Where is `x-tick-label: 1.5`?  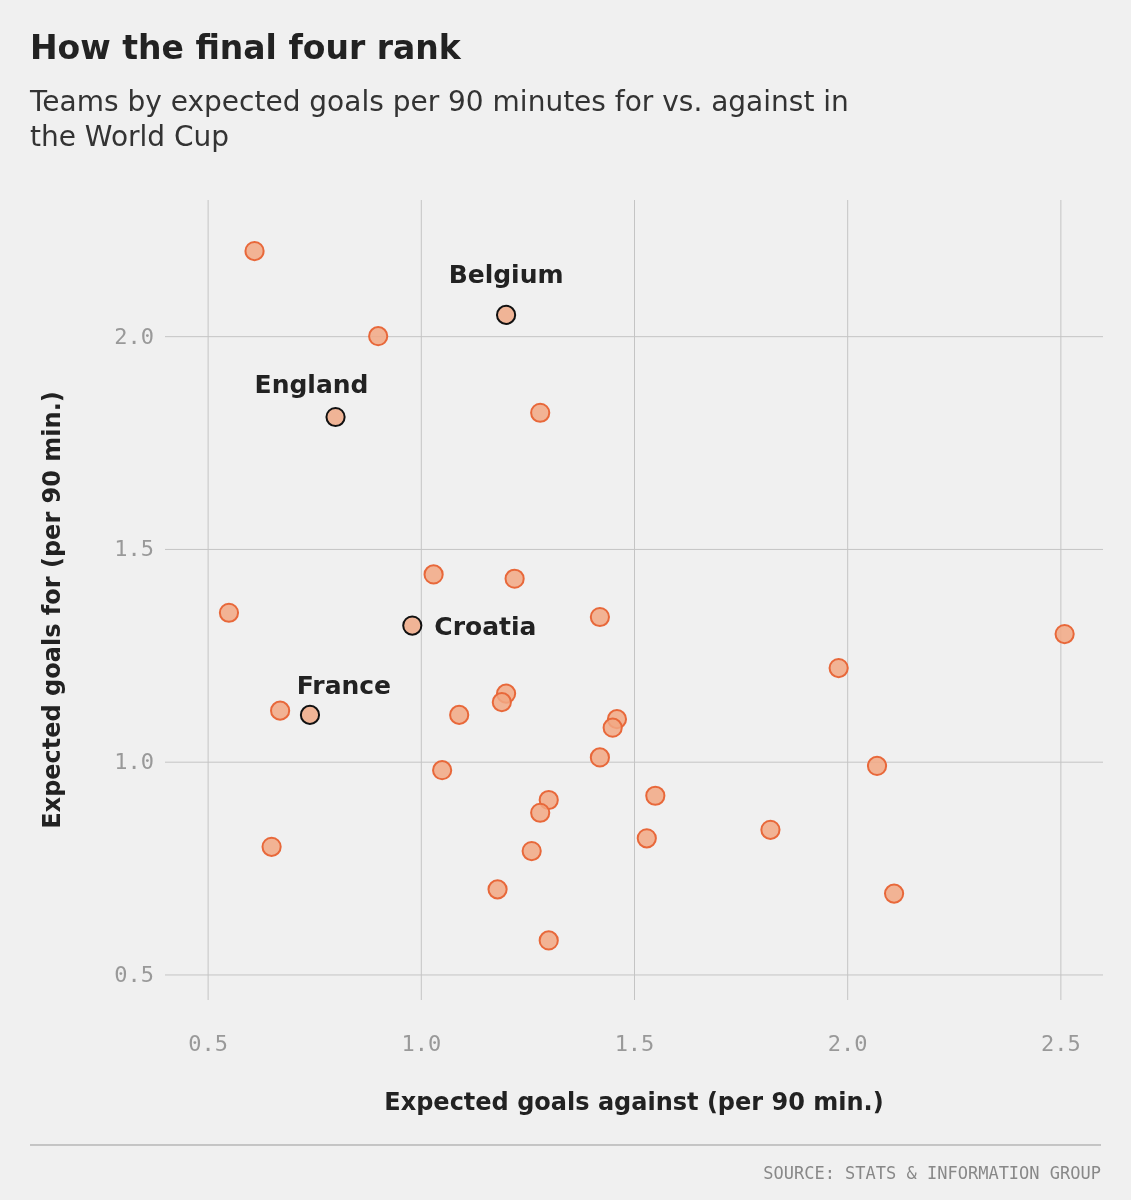
x-tick-label: 1.5 is located at coordinates (634, 1043).